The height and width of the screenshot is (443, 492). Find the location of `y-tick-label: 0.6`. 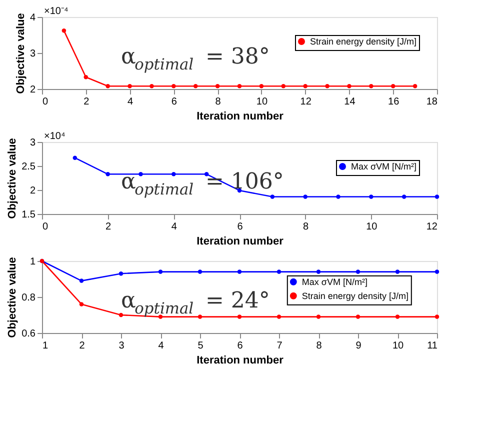

y-tick-label: 0.6 is located at coordinates (29, 334).